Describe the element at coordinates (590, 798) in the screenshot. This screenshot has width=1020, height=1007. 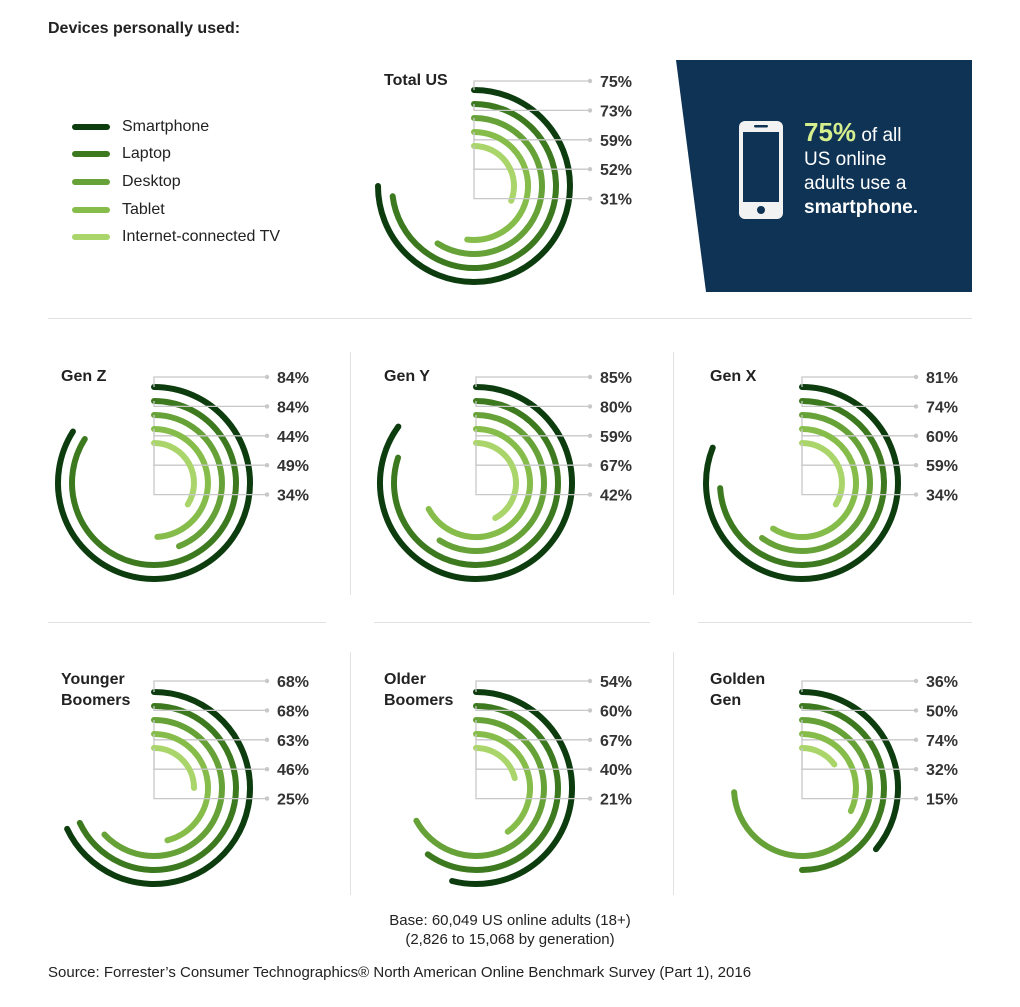
I see `leader-dot-older-boomers-internet-connected-tv` at that location.